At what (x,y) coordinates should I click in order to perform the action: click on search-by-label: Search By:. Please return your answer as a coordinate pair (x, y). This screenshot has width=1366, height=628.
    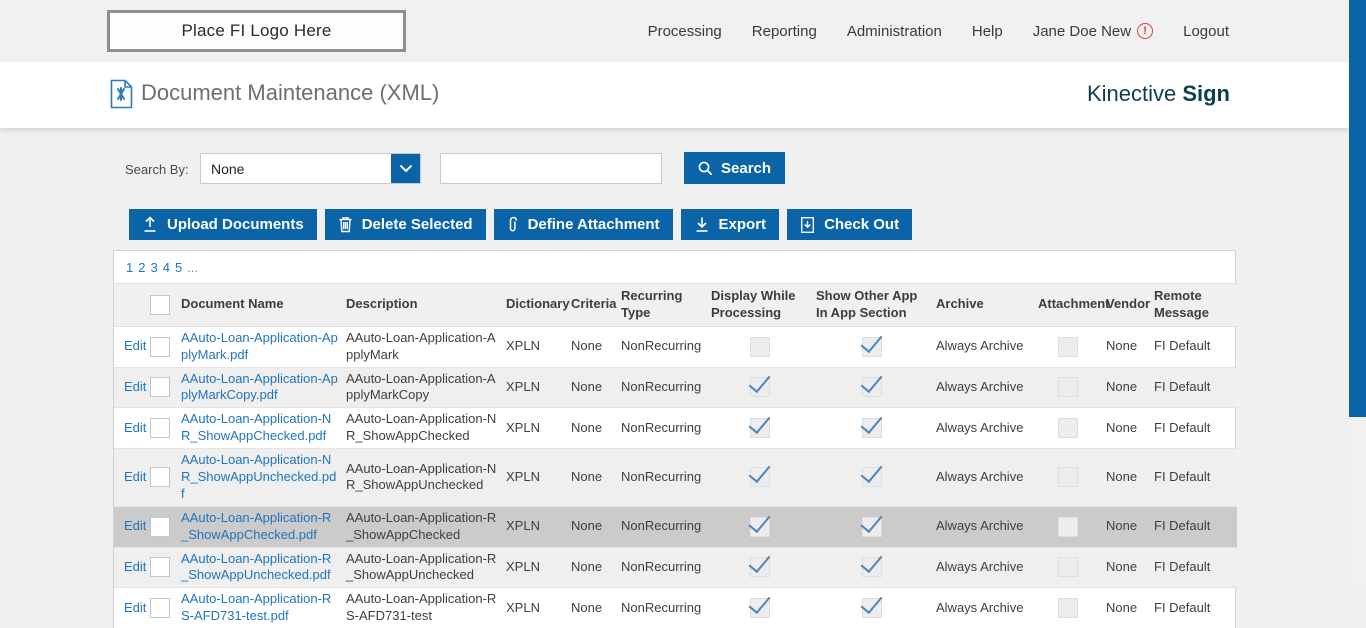
    Looking at the image, I should click on (157, 169).